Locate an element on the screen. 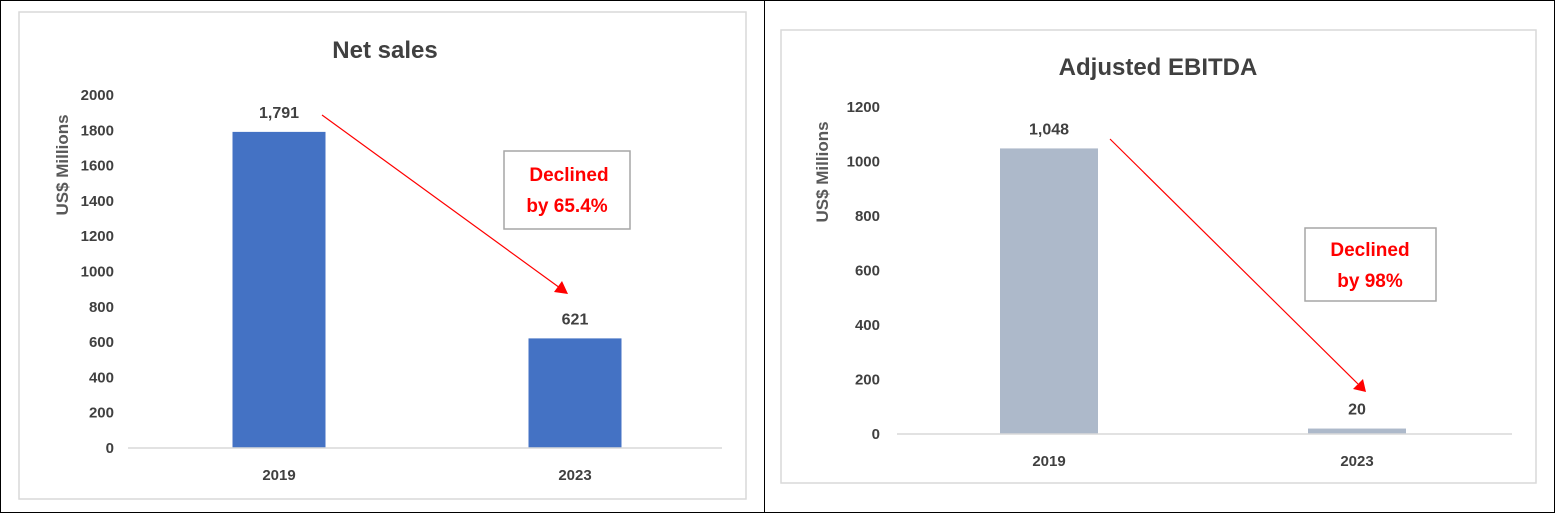 This screenshot has width=1555, height=513. net-sales-y-tick-label: 1000 is located at coordinates (97, 272).